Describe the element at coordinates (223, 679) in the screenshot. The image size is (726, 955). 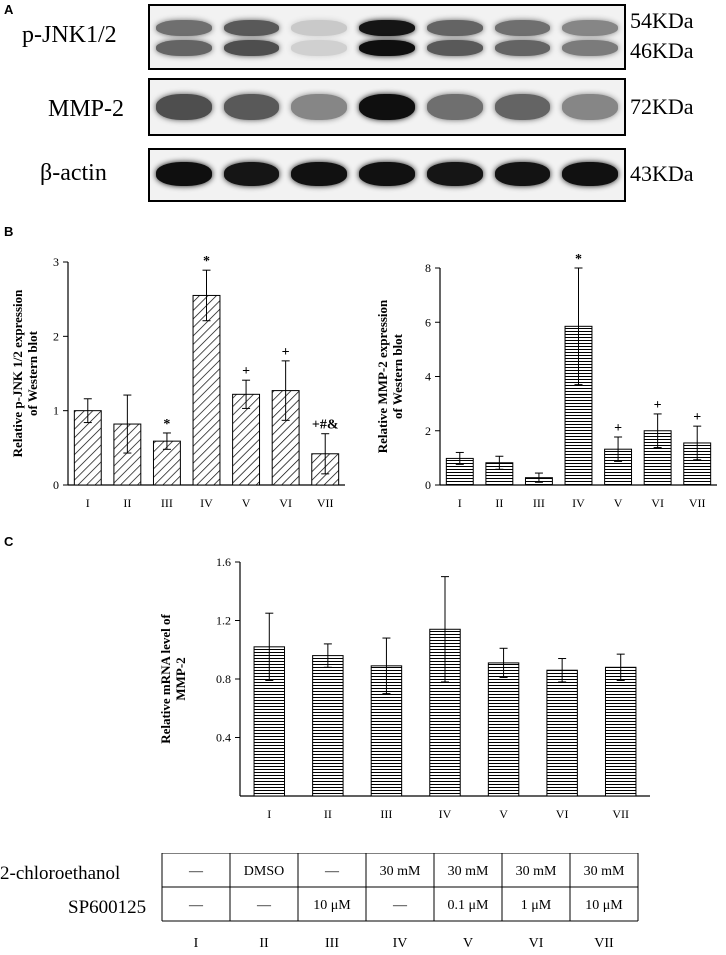
I see `y-tick-label: 0.8` at that location.